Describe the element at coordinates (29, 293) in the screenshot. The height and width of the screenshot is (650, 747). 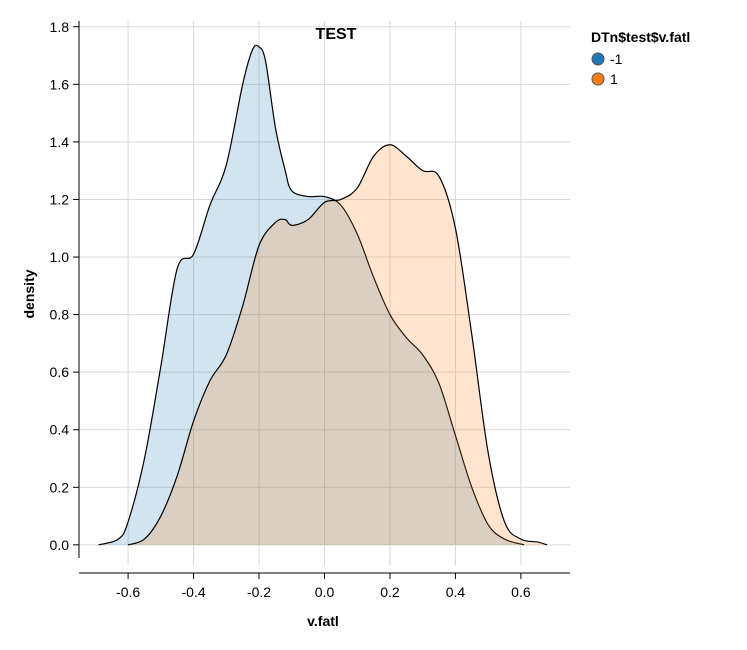
I see `y-axis-title: density` at that location.